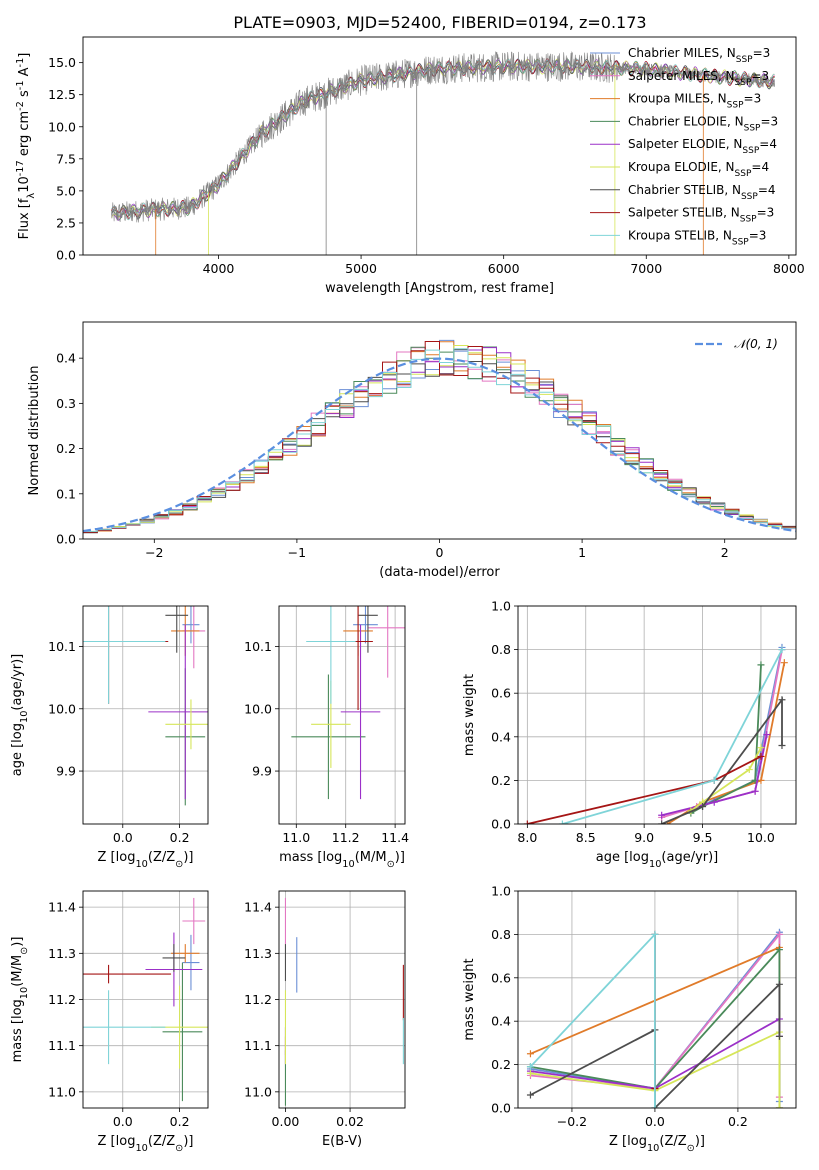 This screenshot has width=819, height=1170. I want to click on x-tick-label: −2, so click(154, 552).